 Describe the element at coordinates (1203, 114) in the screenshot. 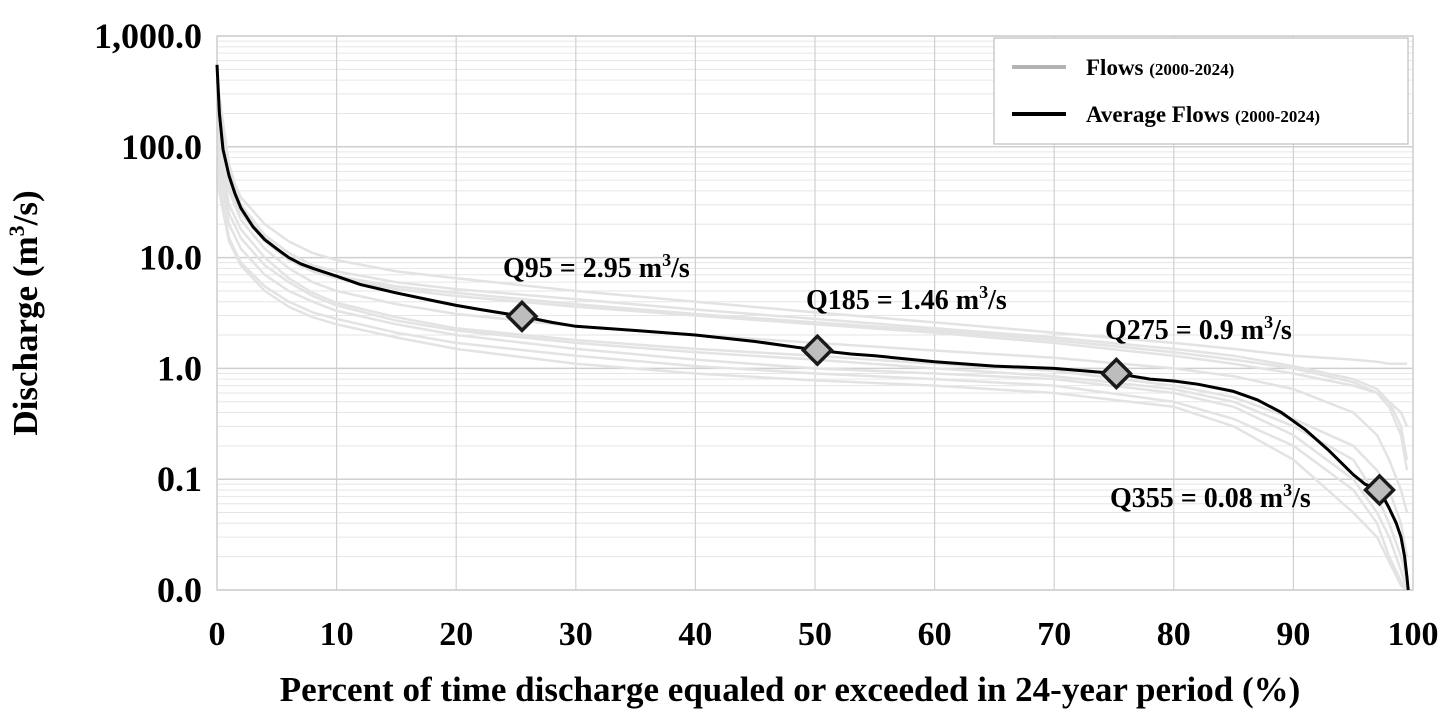

I see `legend-label-average: Average Flows (2000-2024)` at that location.